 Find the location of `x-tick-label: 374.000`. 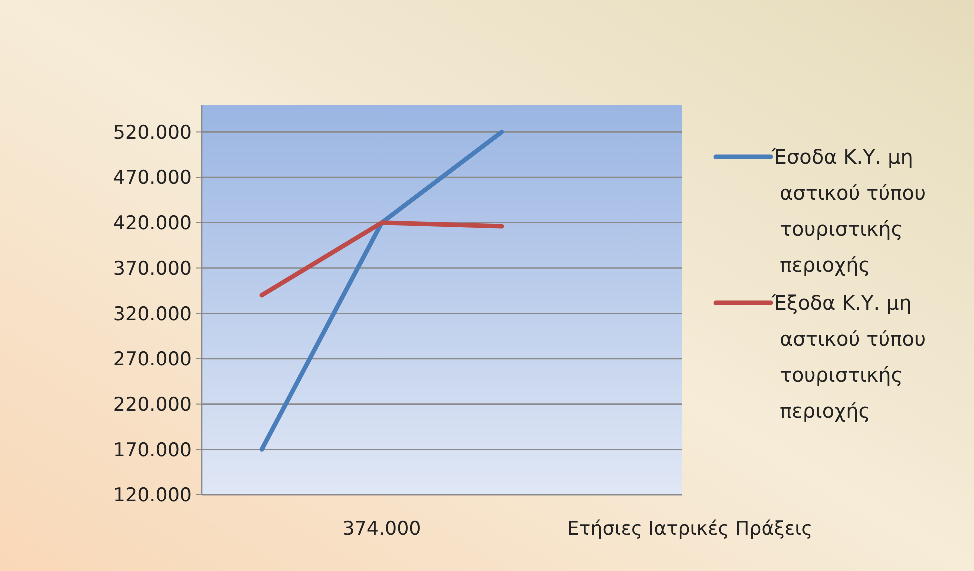

x-tick-label: 374.000 is located at coordinates (382, 529).